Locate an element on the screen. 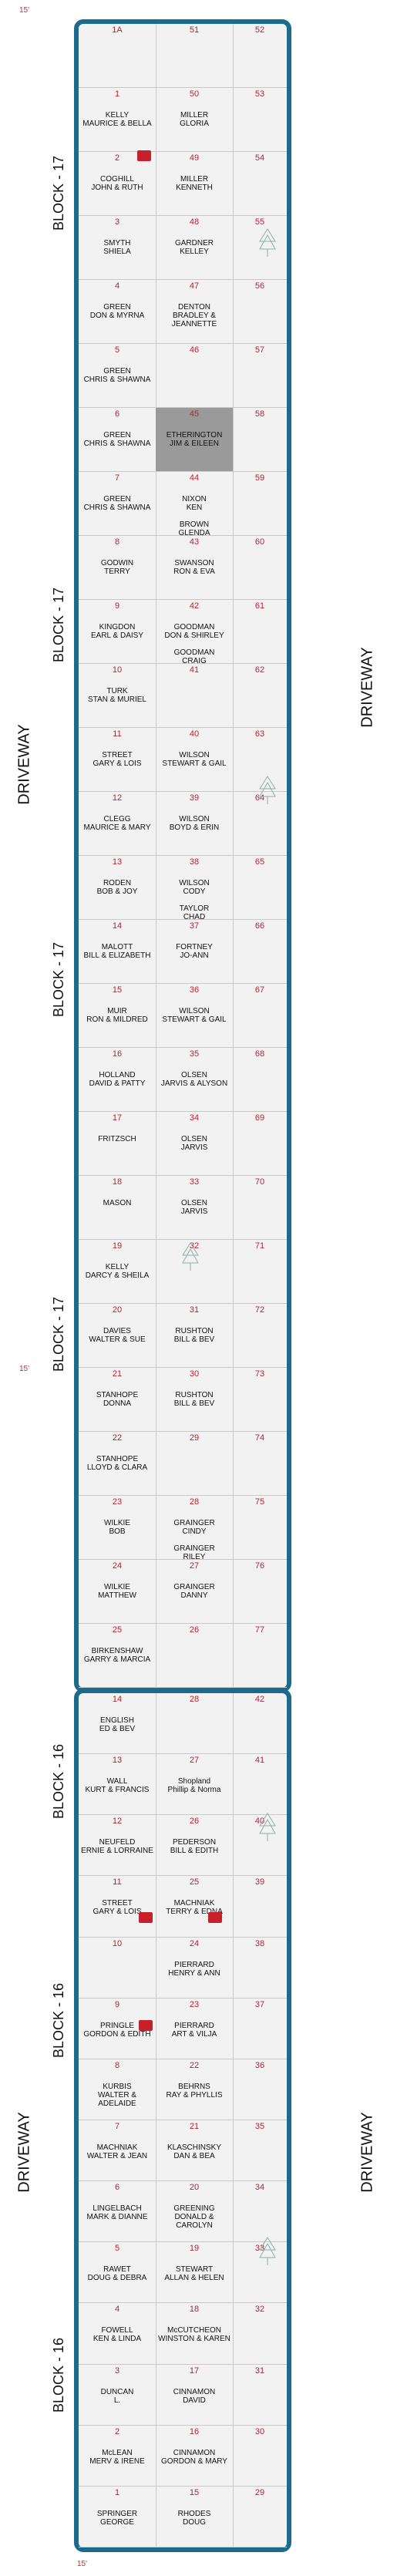 Image resolution: width=397 pixels, height=2576 pixels. block17-plot-middle: 27 GRAINGER DANNY is located at coordinates (195, 1592).